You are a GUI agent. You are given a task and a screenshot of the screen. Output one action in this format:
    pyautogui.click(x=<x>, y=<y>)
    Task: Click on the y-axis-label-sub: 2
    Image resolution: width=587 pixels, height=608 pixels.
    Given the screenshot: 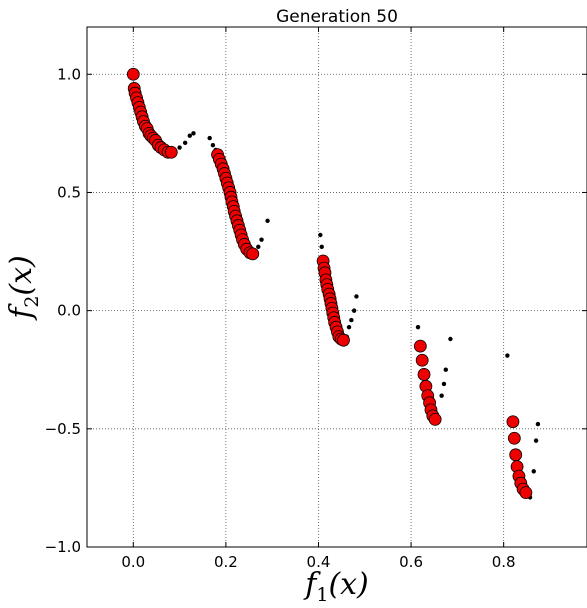 What is the action you would take?
    pyautogui.click(x=32, y=302)
    